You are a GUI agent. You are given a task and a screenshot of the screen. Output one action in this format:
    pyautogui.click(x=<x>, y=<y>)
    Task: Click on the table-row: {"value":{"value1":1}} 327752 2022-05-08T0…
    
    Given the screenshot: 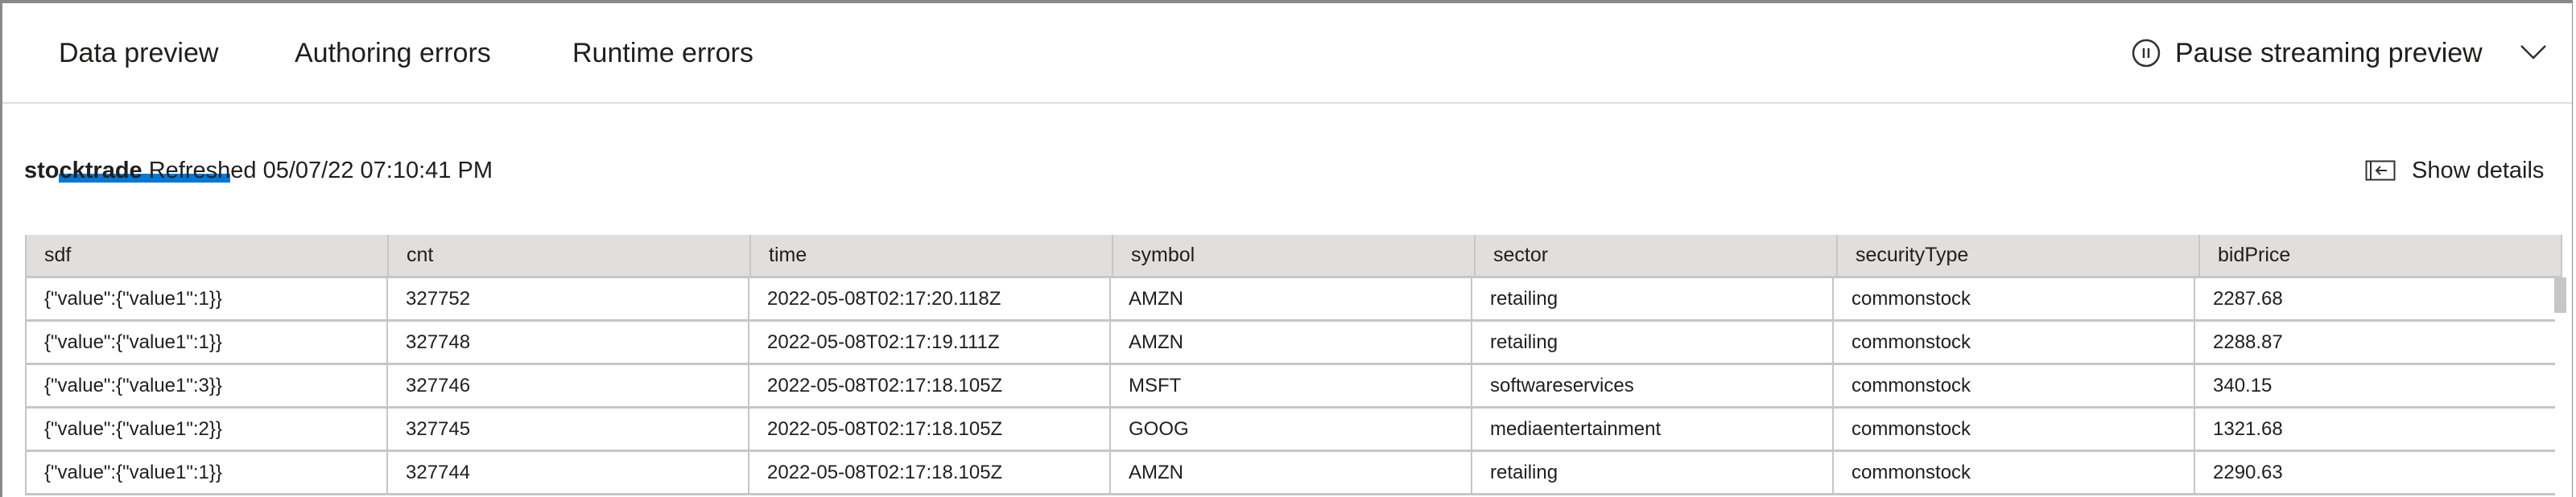 What is the action you would take?
    pyautogui.click(x=1290, y=300)
    